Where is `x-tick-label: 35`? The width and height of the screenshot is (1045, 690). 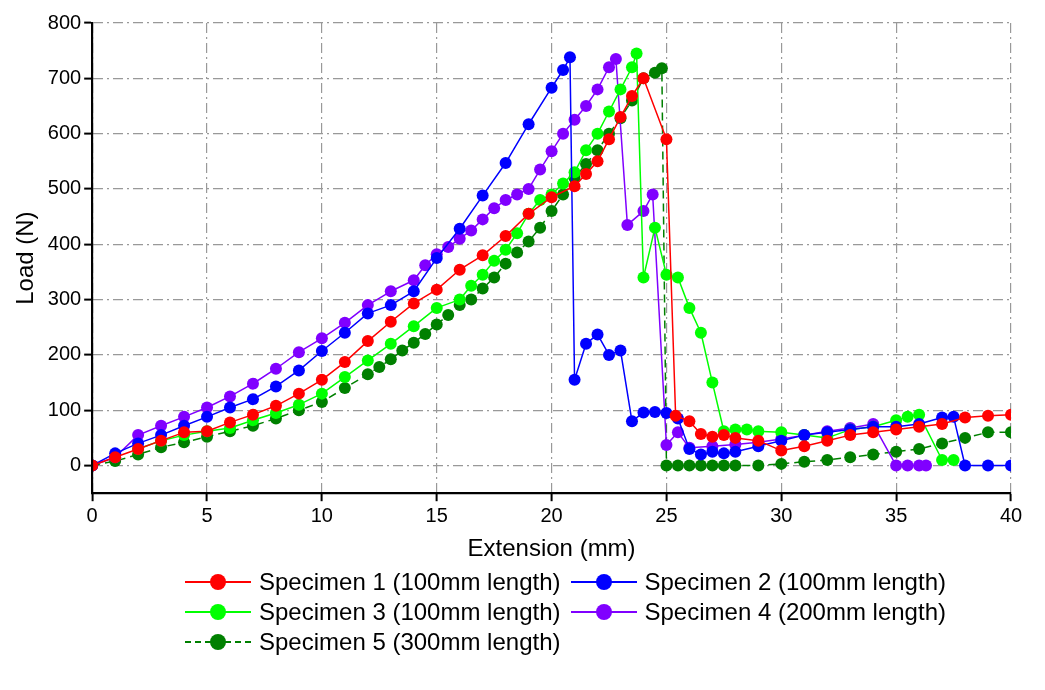
x-tick-label: 35 is located at coordinates (896, 514).